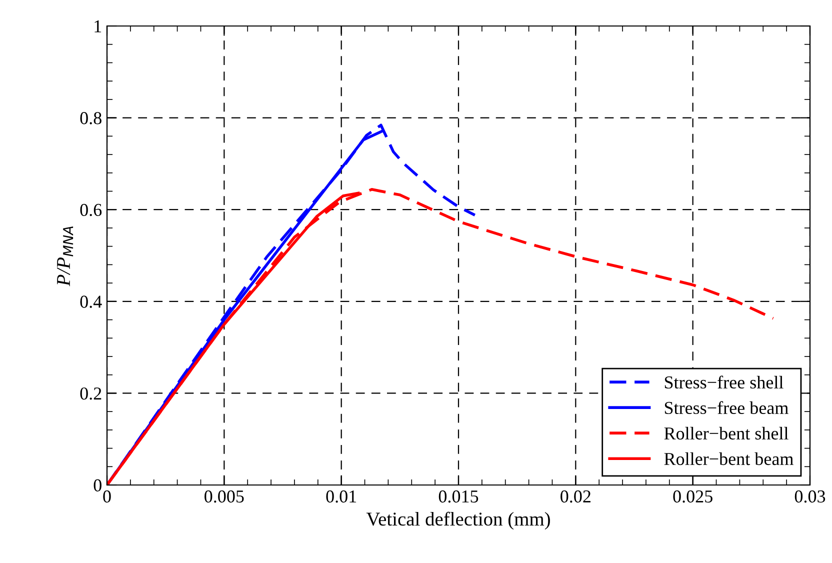 This screenshot has height=563, width=832. What do you see at coordinates (341, 496) in the screenshot?
I see `x-tick-label: 0.01` at bounding box center [341, 496].